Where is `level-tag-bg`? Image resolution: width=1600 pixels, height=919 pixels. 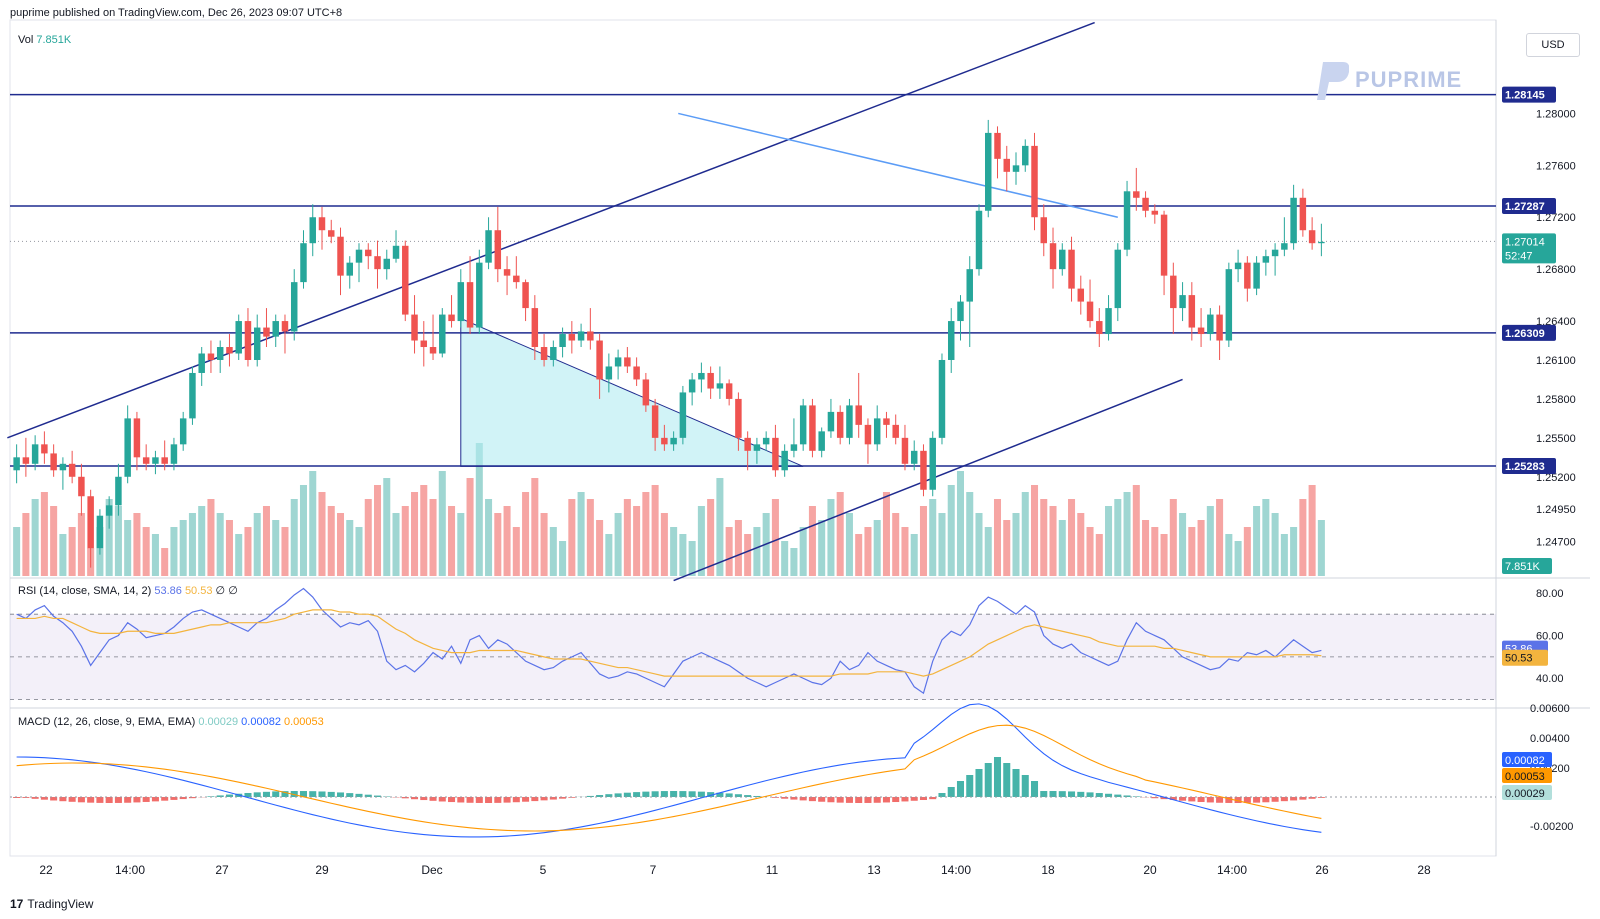
level-tag-bg is located at coordinates (1529, 466).